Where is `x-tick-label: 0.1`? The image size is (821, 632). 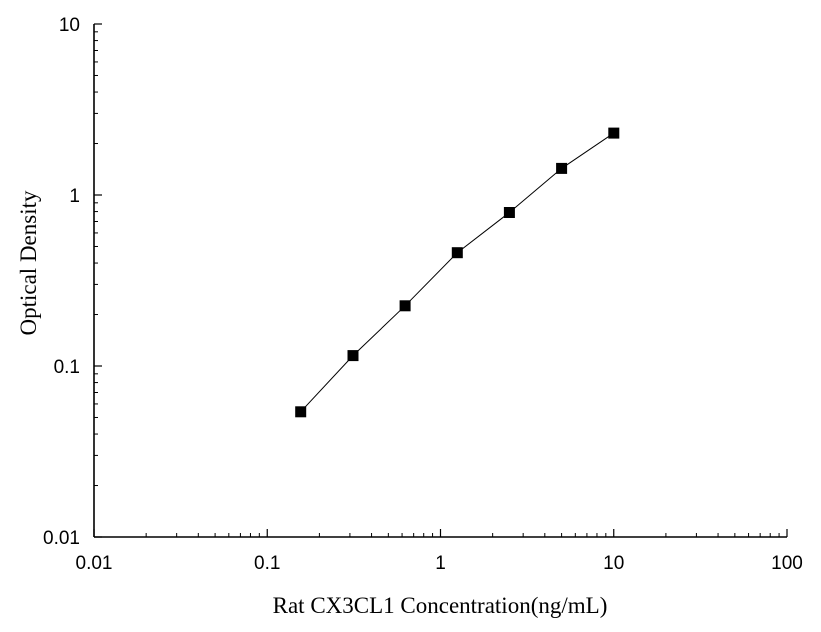
x-tick-label: 0.1 is located at coordinates (267, 563).